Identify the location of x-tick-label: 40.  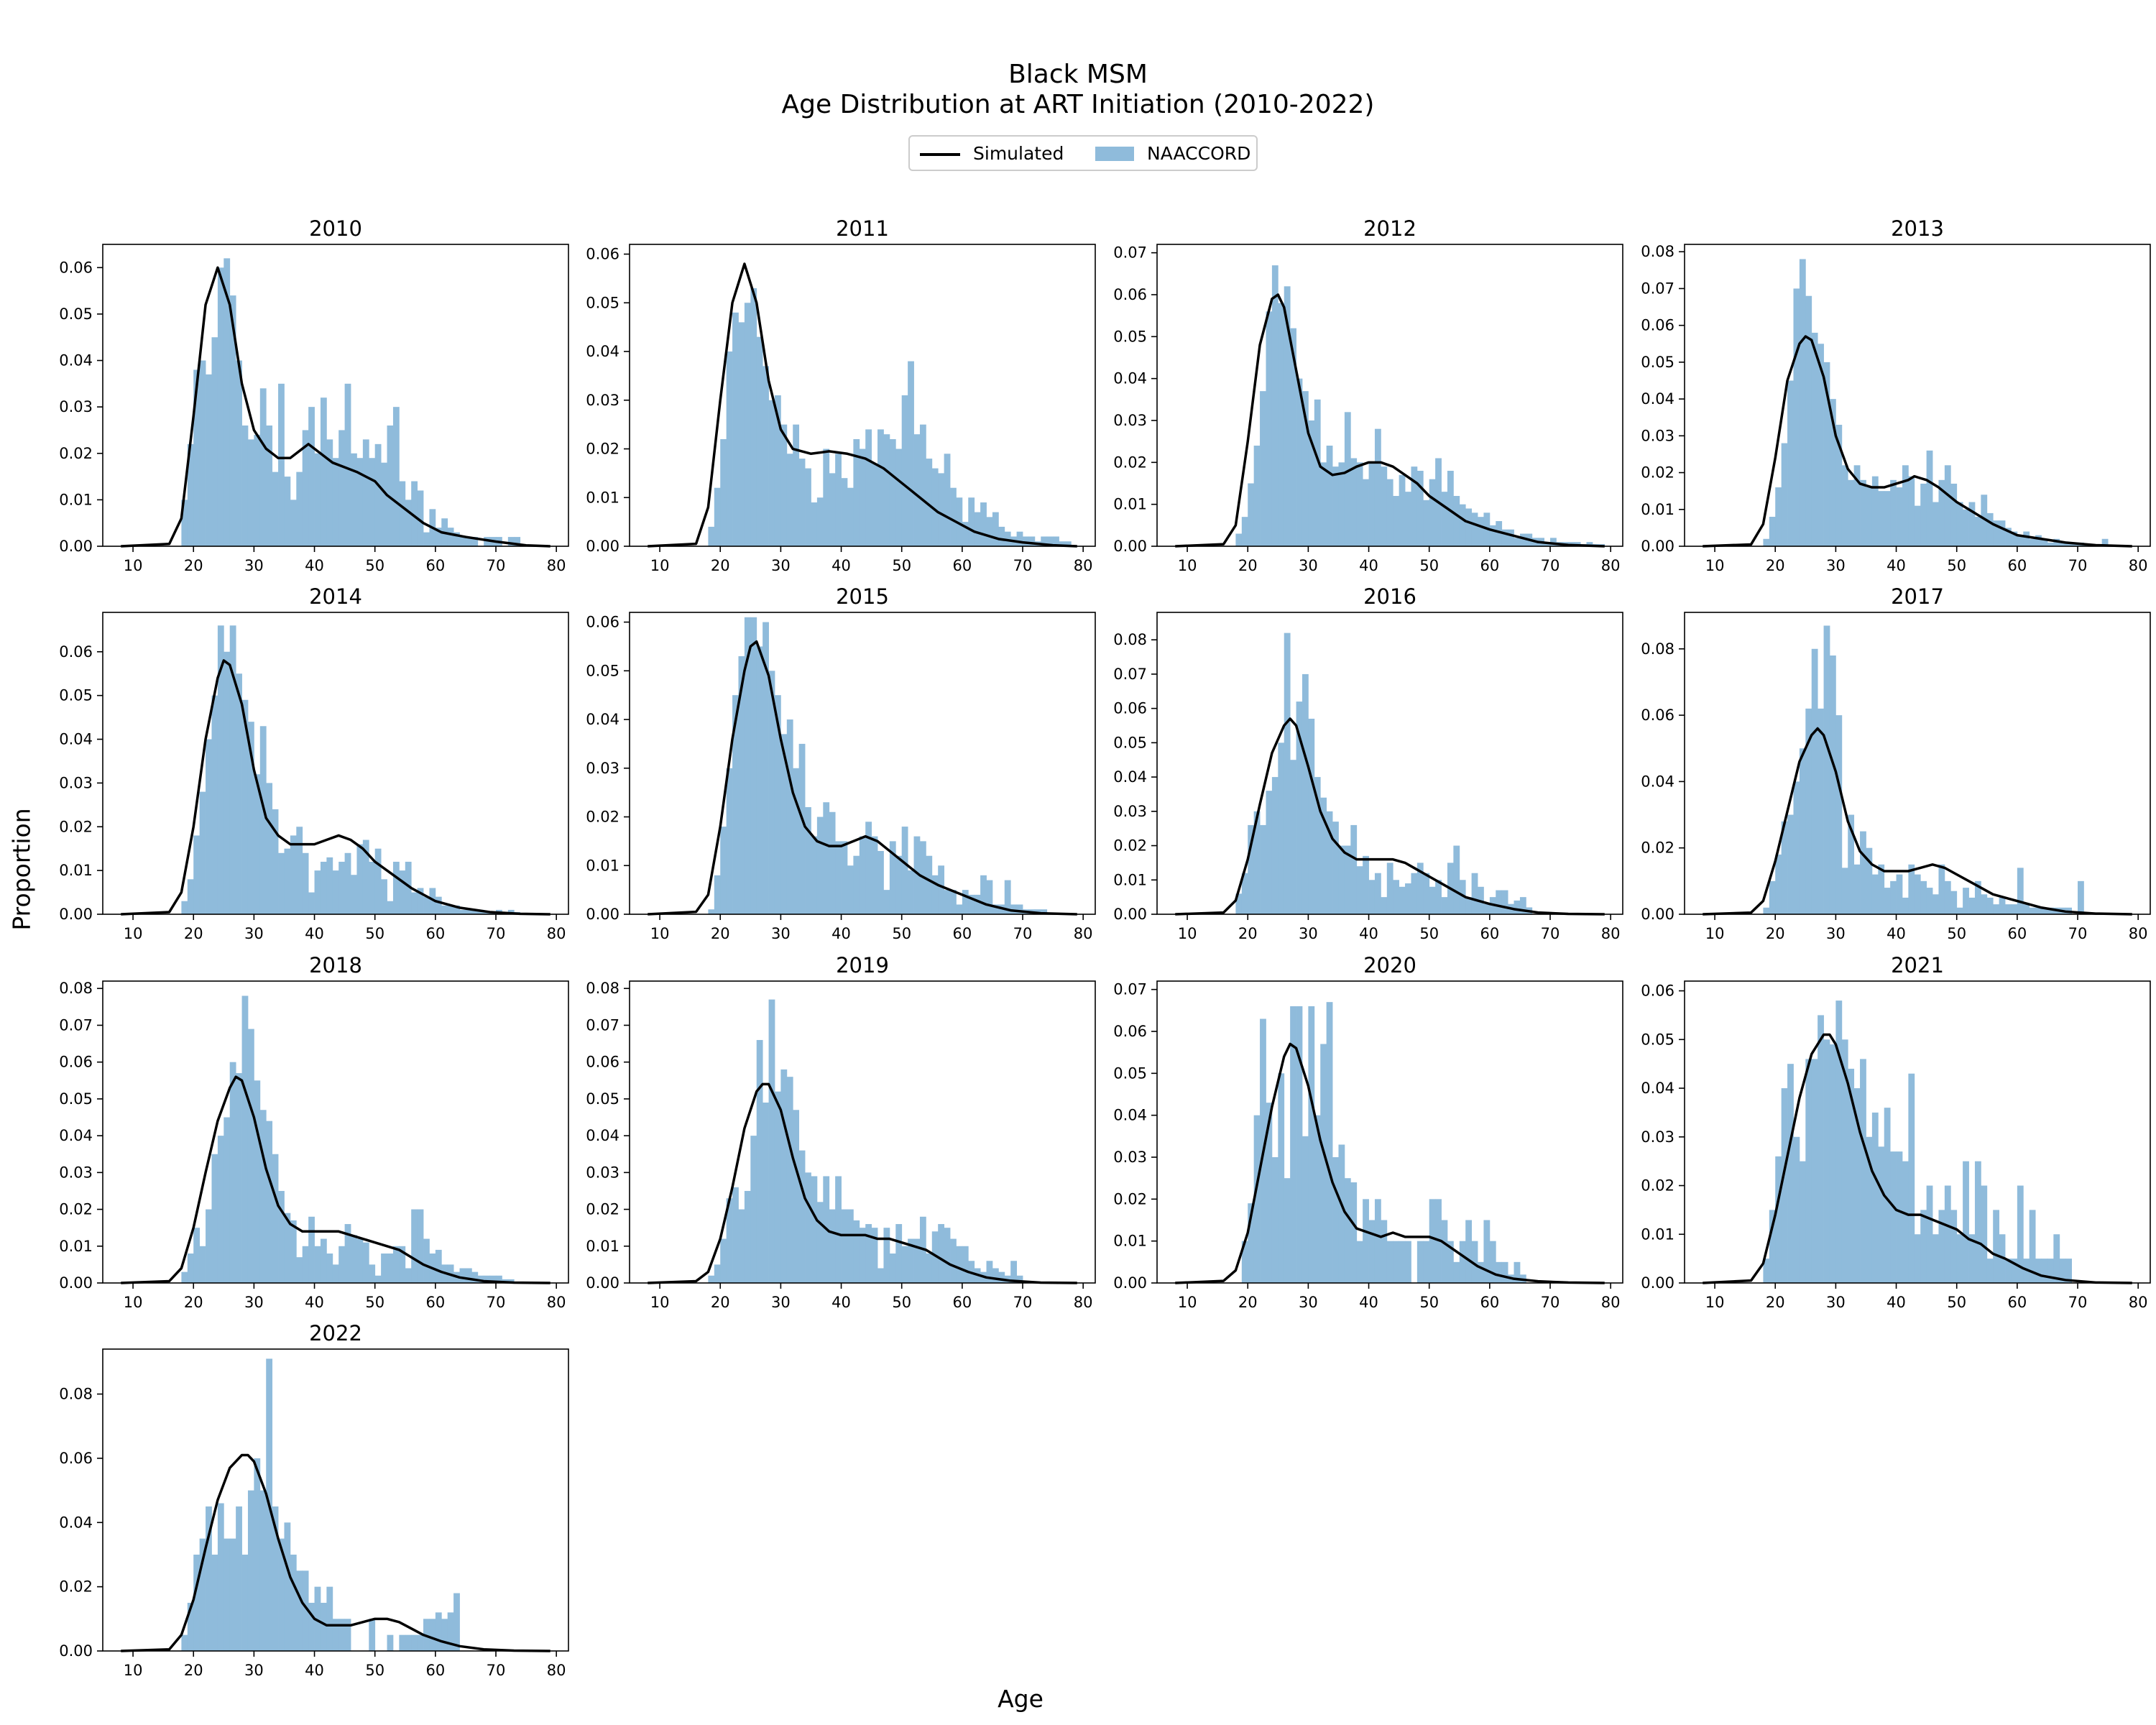
(841, 933).